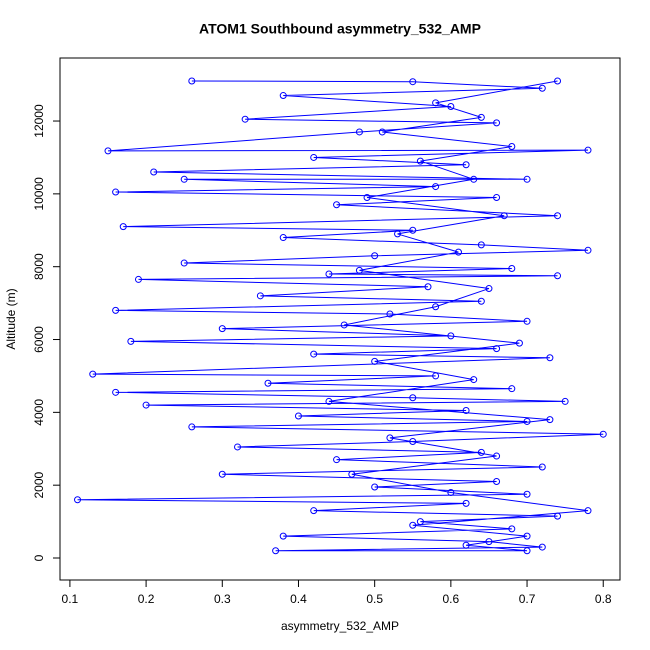 The height and width of the screenshot is (650, 650). I want to click on y-tick-label: 8000, so click(39, 266).